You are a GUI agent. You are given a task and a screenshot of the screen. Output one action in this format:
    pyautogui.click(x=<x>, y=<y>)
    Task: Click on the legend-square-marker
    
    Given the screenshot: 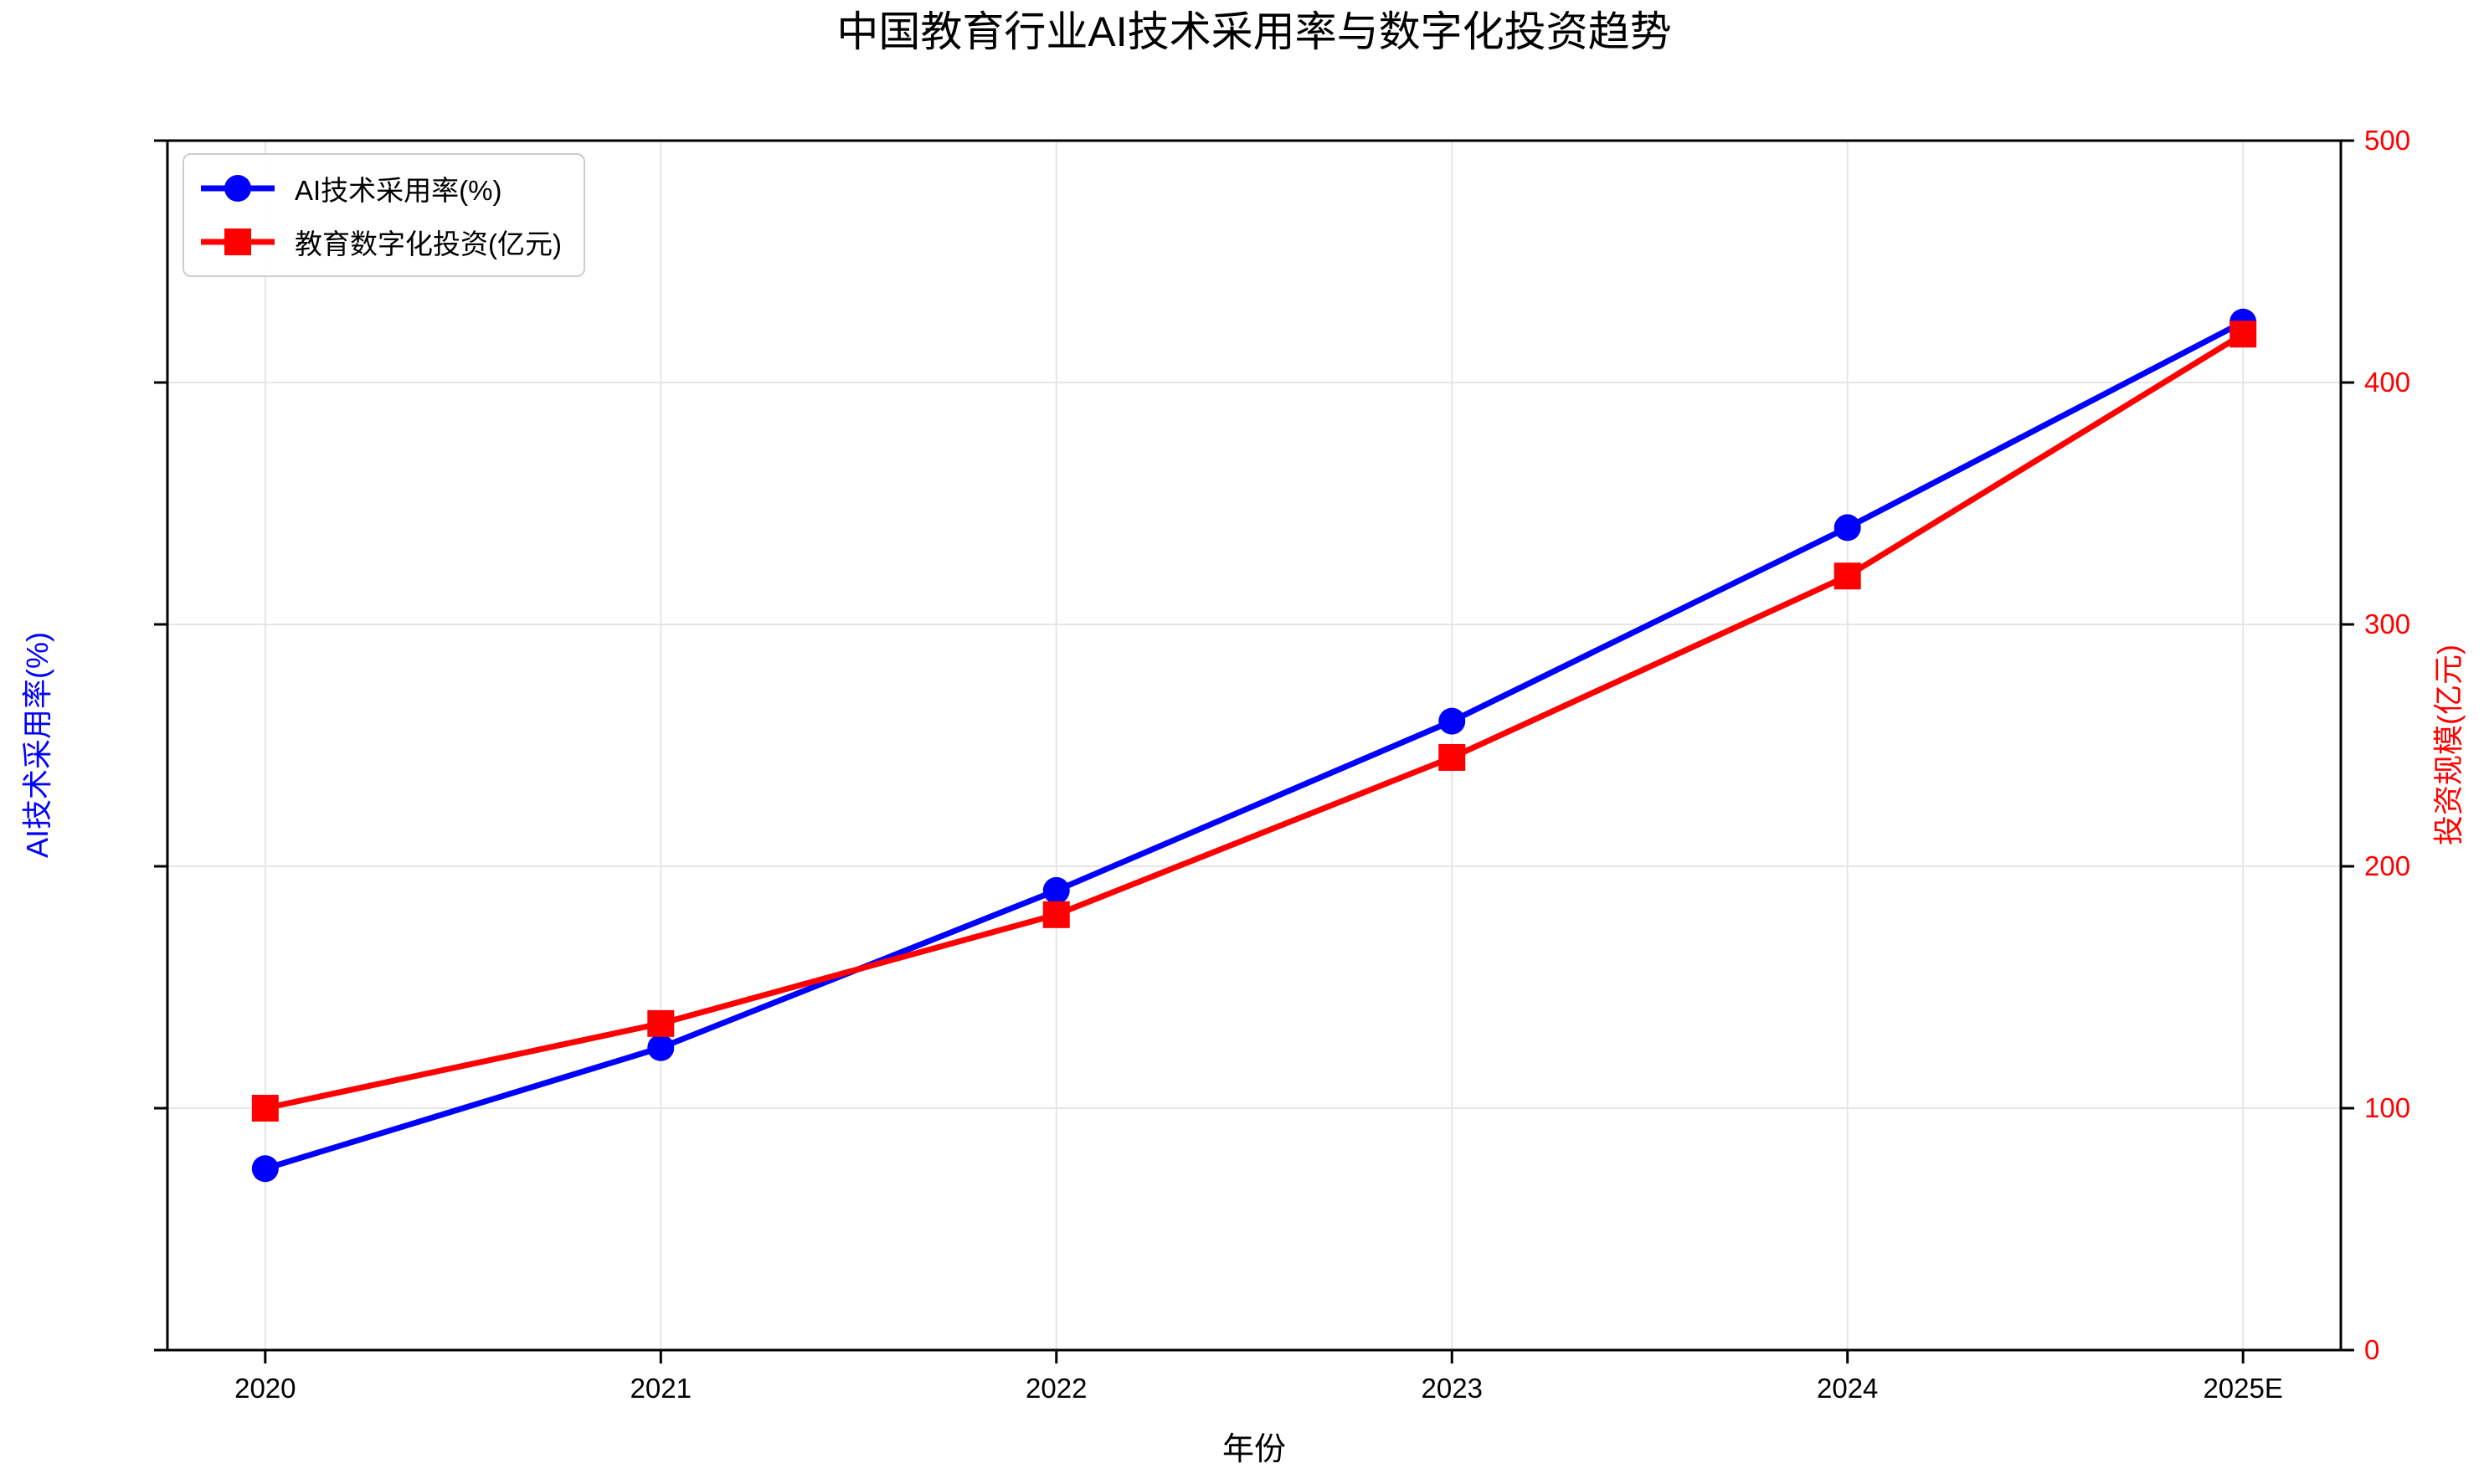 What is the action you would take?
    pyautogui.click(x=237, y=242)
    